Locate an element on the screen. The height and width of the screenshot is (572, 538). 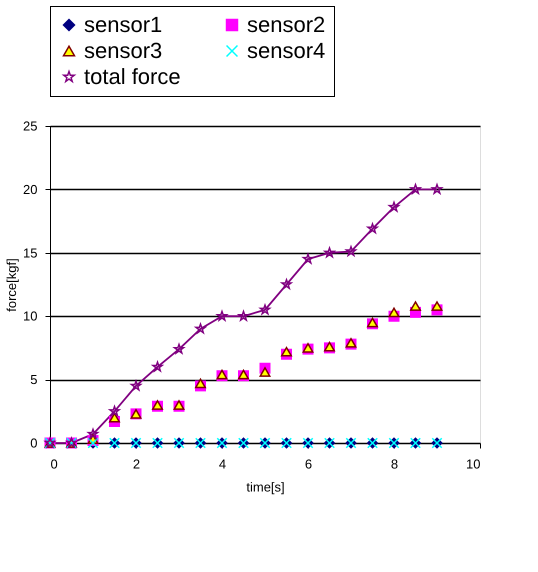
x-tick-label: 10 is located at coordinates (473, 464).